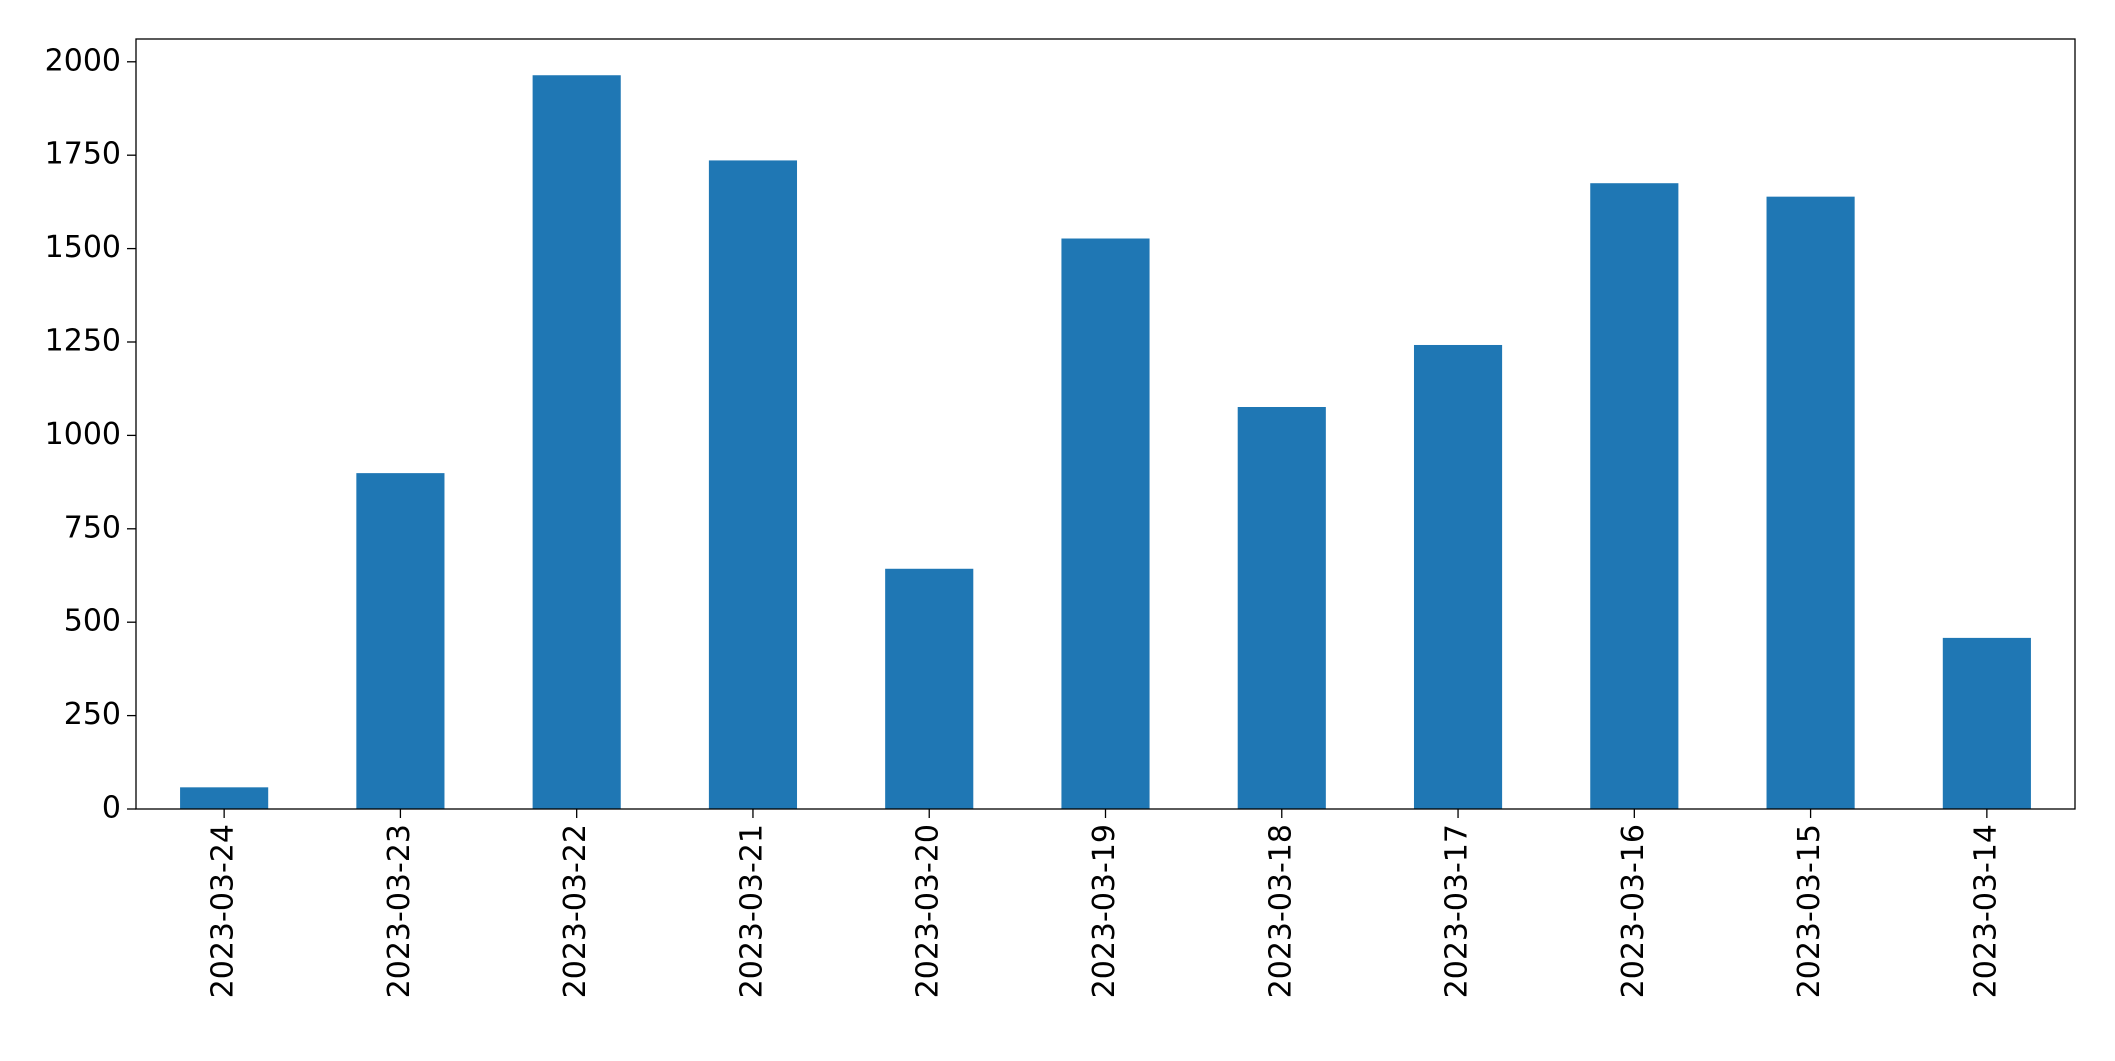 This screenshot has height=1061, width=2115. I want to click on y-tick-label: 500, so click(92, 621).